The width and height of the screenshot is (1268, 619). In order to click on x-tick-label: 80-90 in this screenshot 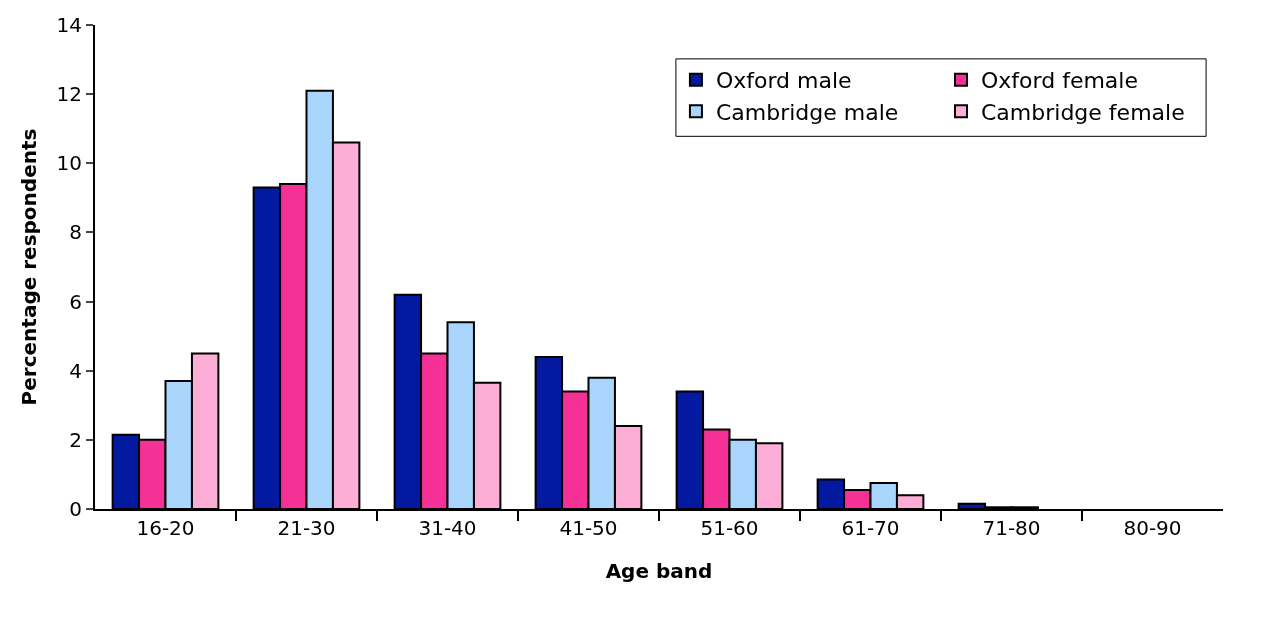, I will do `click(1152, 528)`.